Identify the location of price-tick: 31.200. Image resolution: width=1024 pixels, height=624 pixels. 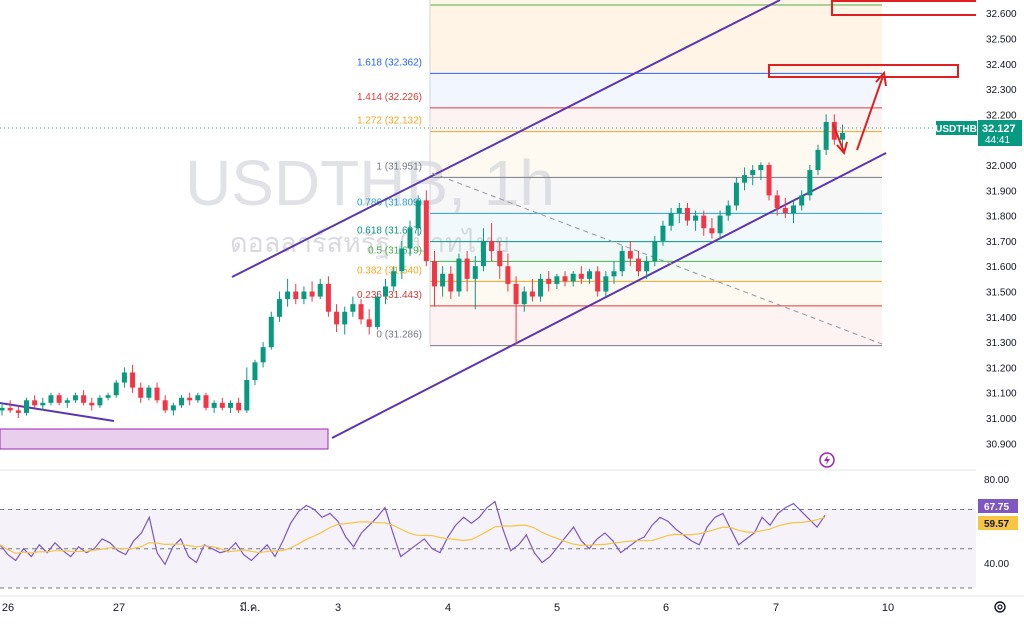
(1001, 368).